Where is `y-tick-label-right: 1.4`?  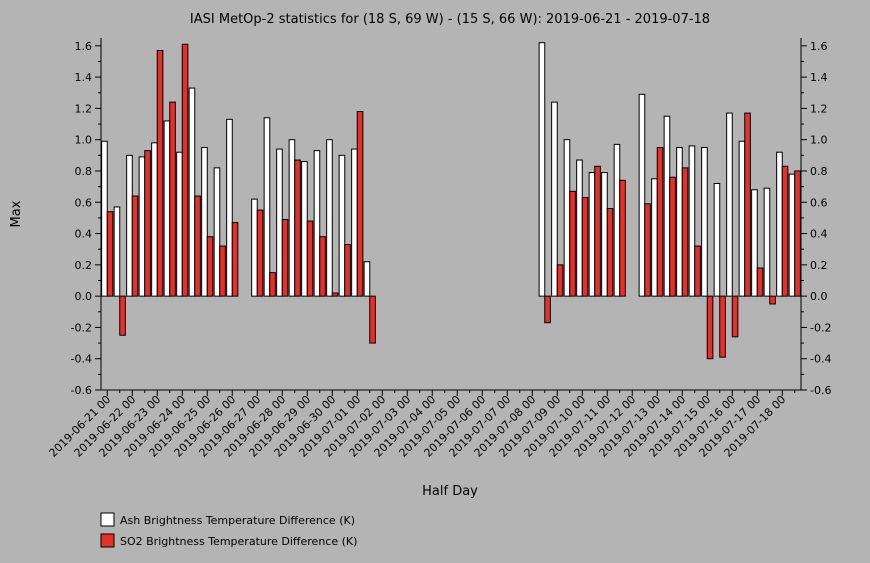 y-tick-label-right: 1.4 is located at coordinates (819, 77).